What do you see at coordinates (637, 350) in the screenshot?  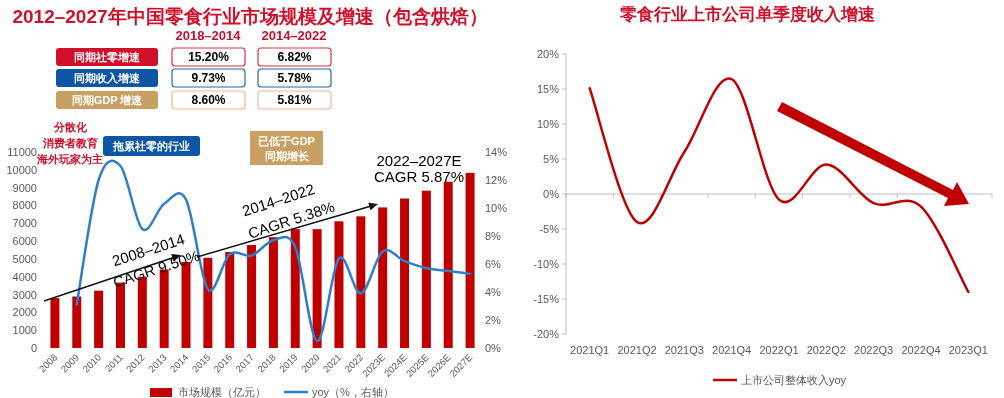 I see `x-tick-label: 2021Q2` at bounding box center [637, 350].